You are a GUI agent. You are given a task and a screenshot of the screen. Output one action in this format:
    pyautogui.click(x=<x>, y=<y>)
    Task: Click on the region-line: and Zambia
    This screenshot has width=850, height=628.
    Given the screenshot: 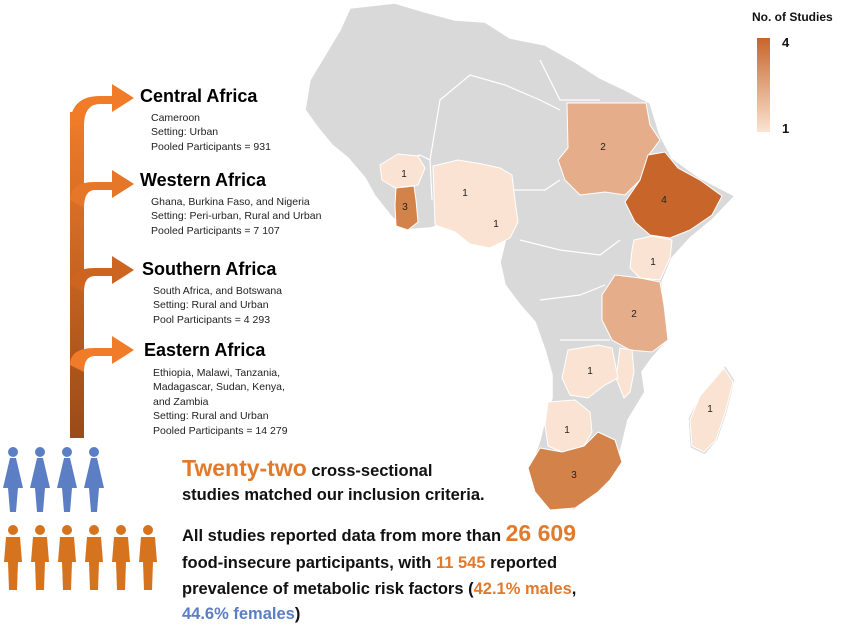 What is the action you would take?
    pyautogui.click(x=181, y=401)
    